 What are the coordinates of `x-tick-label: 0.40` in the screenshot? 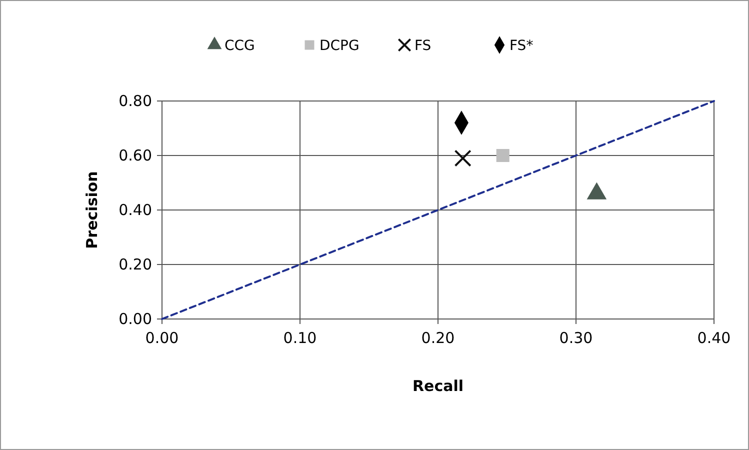 It's located at (714, 338).